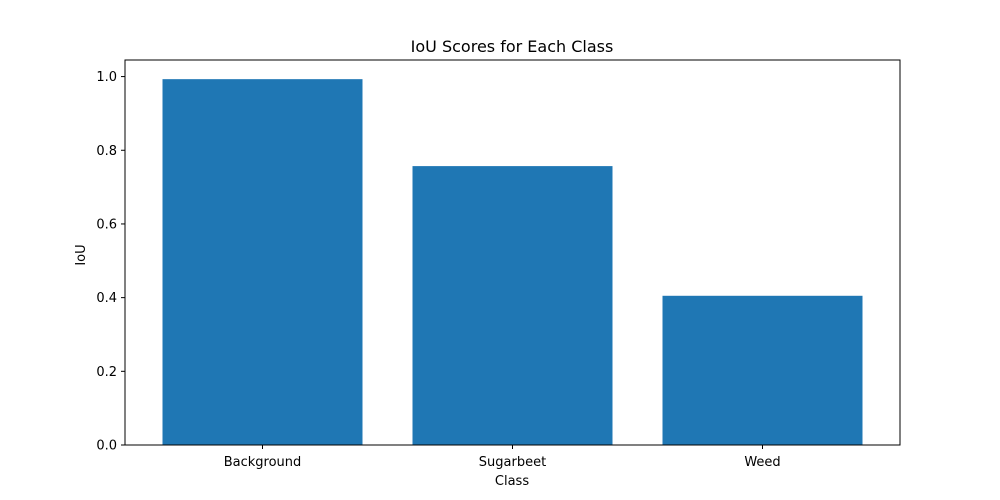 This screenshot has height=500, width=1000. Describe the element at coordinates (263, 462) in the screenshot. I see `x-tick-label: Background` at that location.